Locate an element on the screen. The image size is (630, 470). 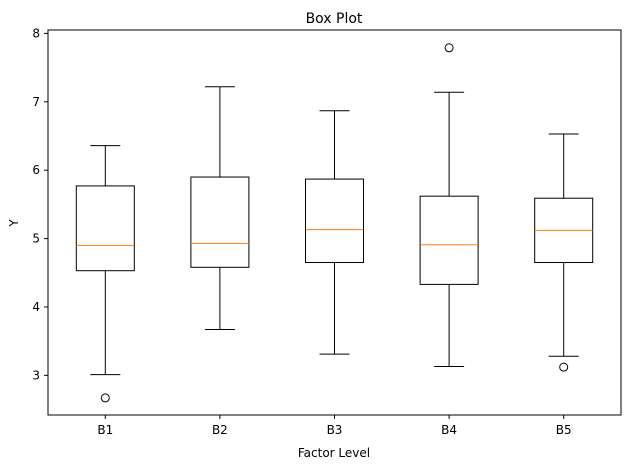
box-b2 is located at coordinates (220, 208).